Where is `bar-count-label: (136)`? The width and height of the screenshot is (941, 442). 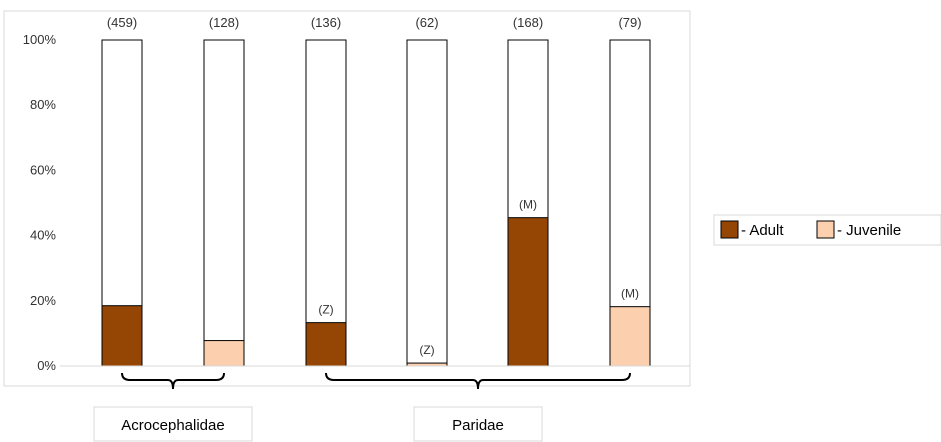
bar-count-label: (136) is located at coordinates (326, 22).